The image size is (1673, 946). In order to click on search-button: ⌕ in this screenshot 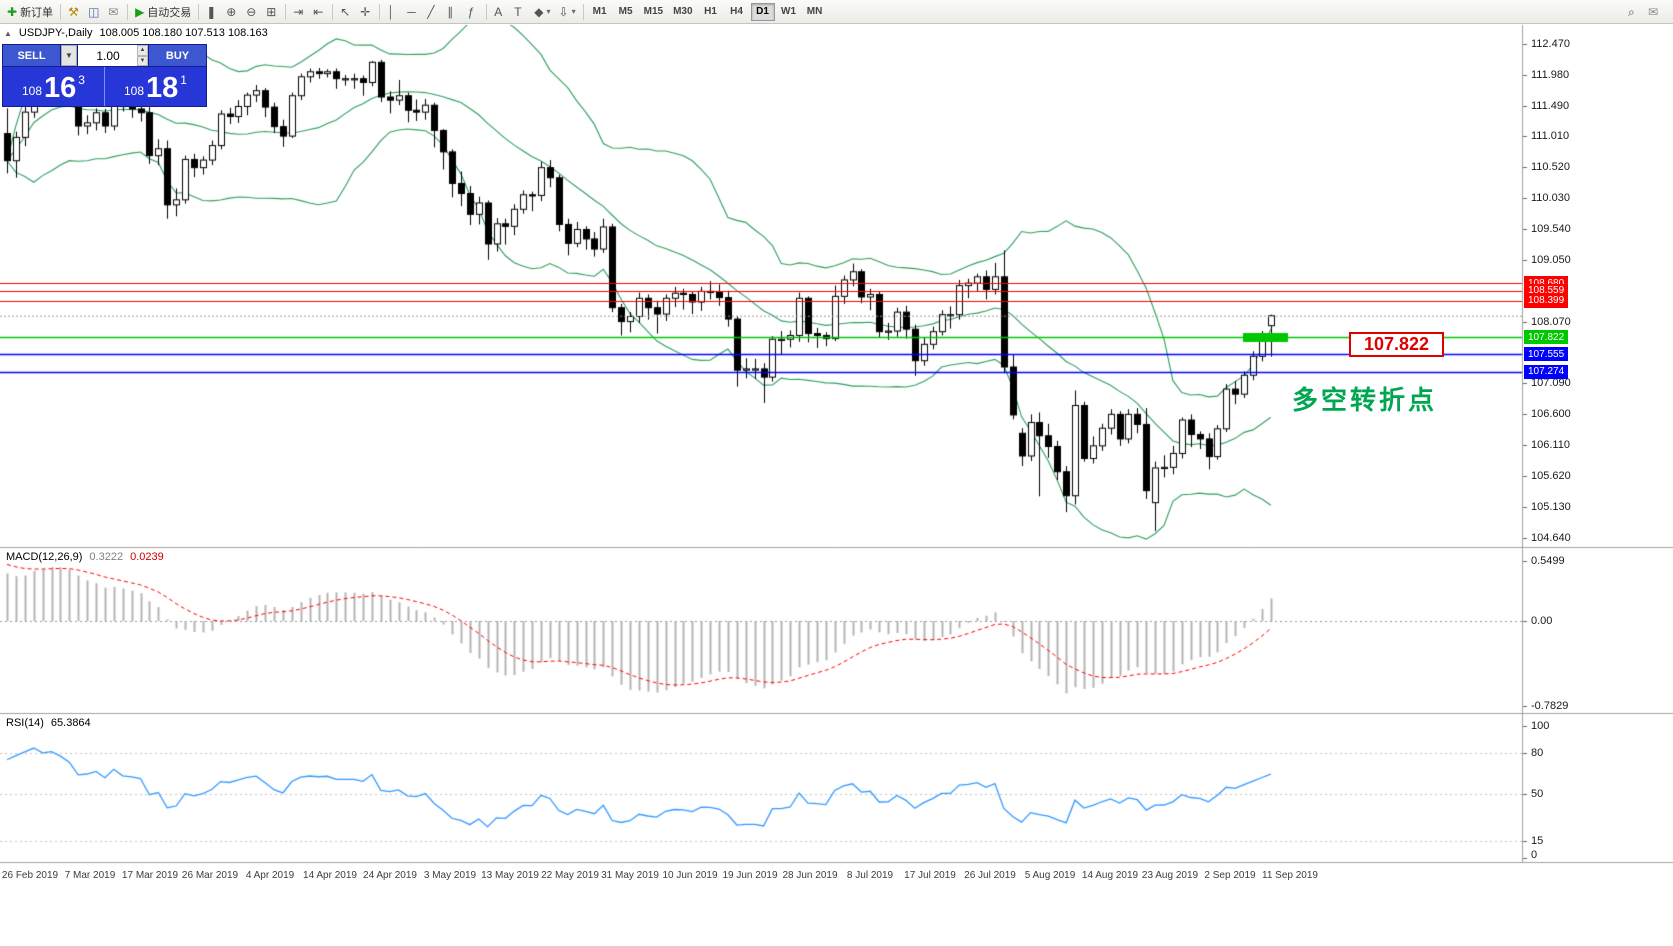, I will do `click(1634, 12)`.